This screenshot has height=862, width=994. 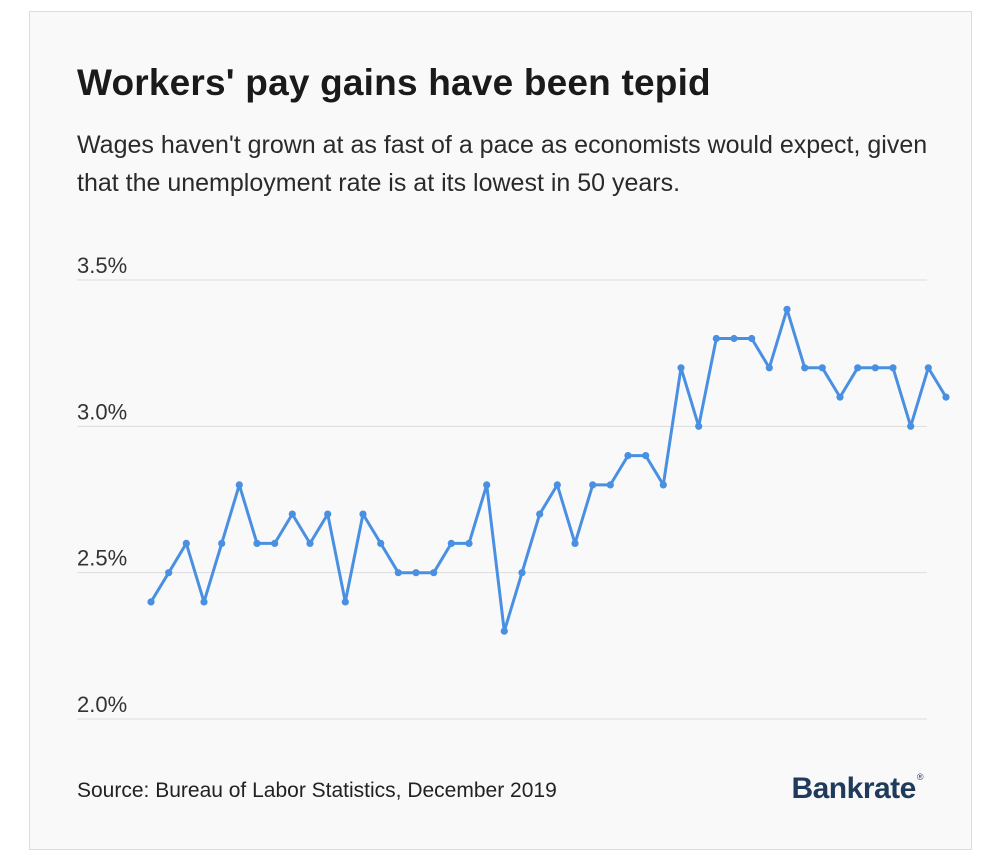 What do you see at coordinates (394, 82) in the screenshot?
I see `chart-title: Workers' pay gains have been tepid` at bounding box center [394, 82].